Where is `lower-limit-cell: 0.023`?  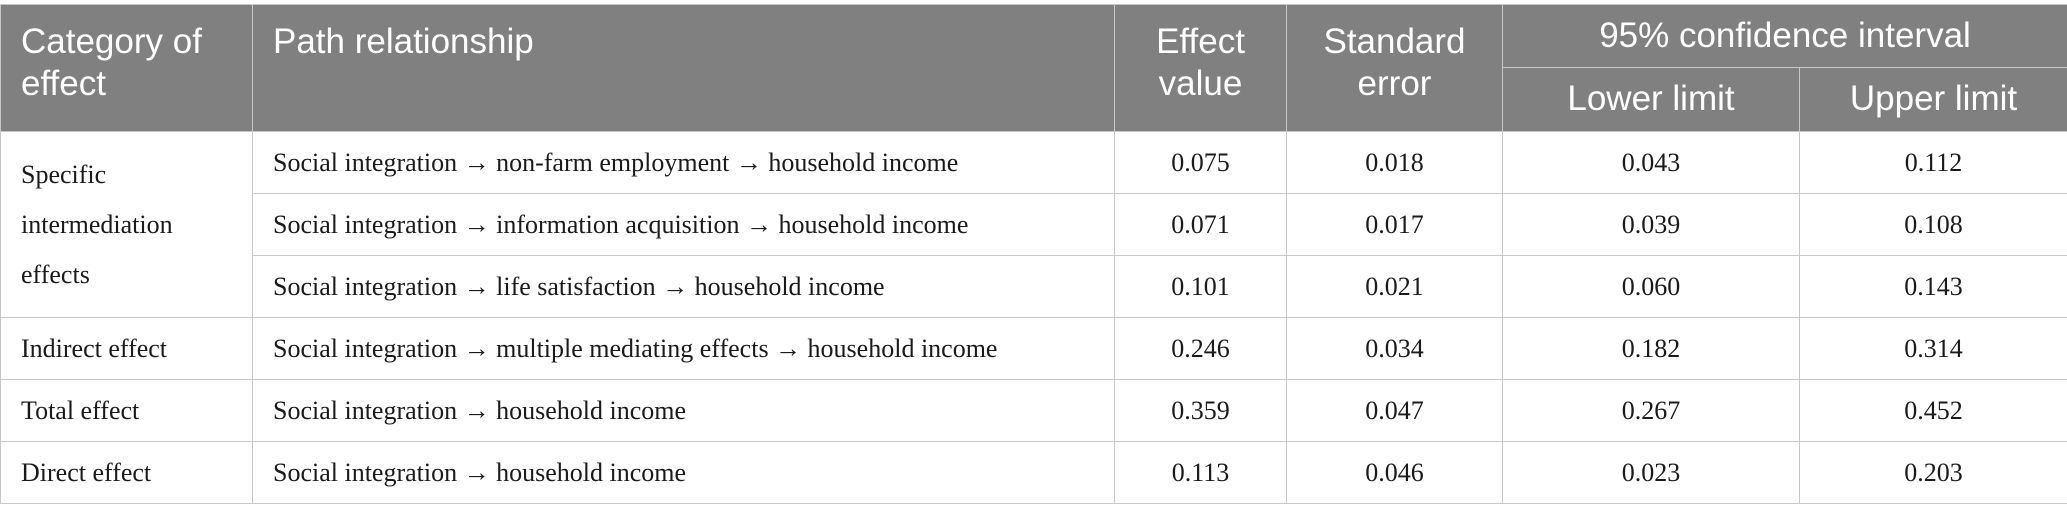
lower-limit-cell: 0.023 is located at coordinates (1651, 472).